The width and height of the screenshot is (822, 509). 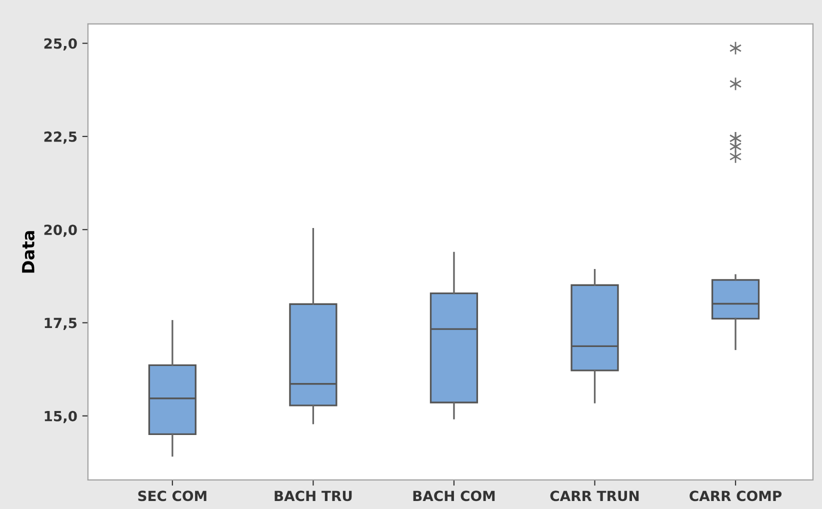 I want to click on x-tick-label: SEC COM, so click(x=172, y=496).